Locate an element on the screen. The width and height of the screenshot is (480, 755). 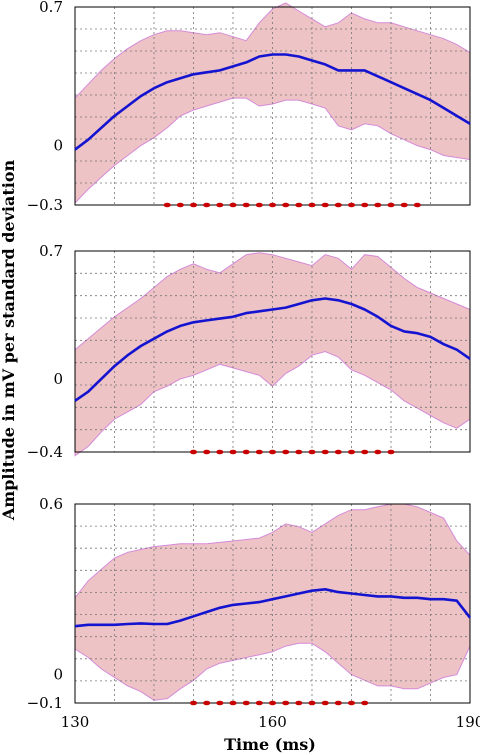
x-tick-labels: 130 160 190 is located at coordinates (270, 722).